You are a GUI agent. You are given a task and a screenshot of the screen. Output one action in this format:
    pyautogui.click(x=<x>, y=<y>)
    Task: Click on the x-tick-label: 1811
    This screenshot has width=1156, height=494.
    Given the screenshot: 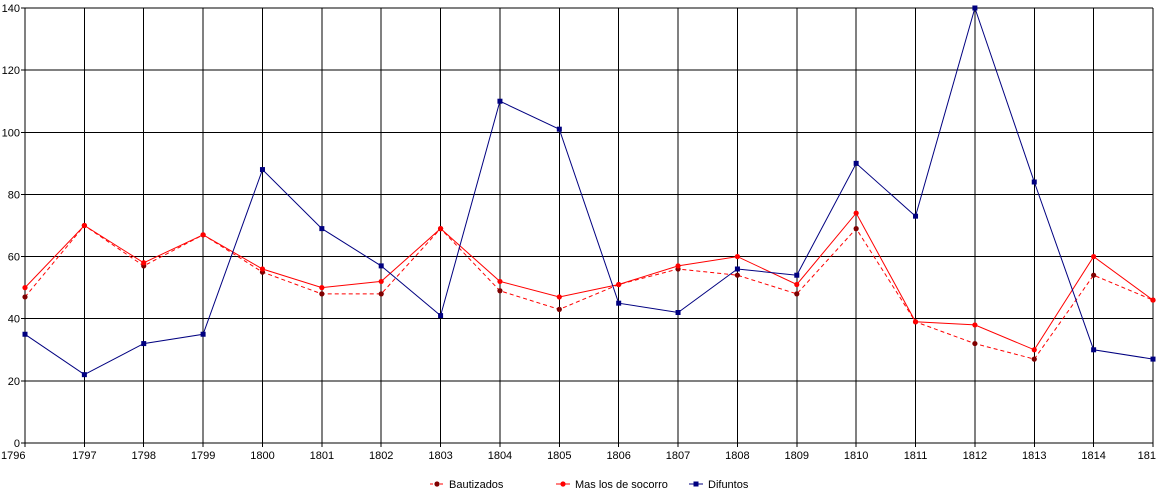 What is the action you would take?
    pyautogui.click(x=916, y=456)
    